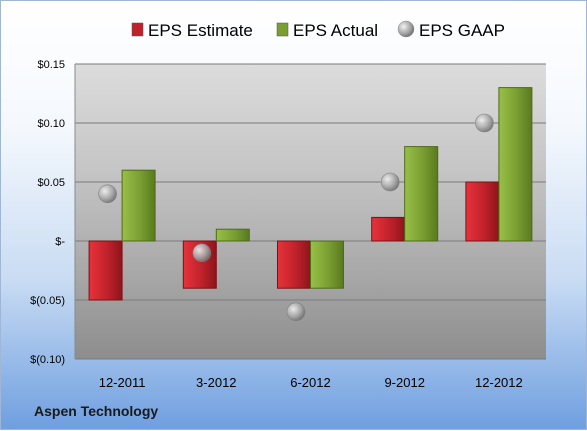 The image size is (587, 431). What do you see at coordinates (499, 382) in the screenshot?
I see `x-tick-label: 12-2012` at bounding box center [499, 382].